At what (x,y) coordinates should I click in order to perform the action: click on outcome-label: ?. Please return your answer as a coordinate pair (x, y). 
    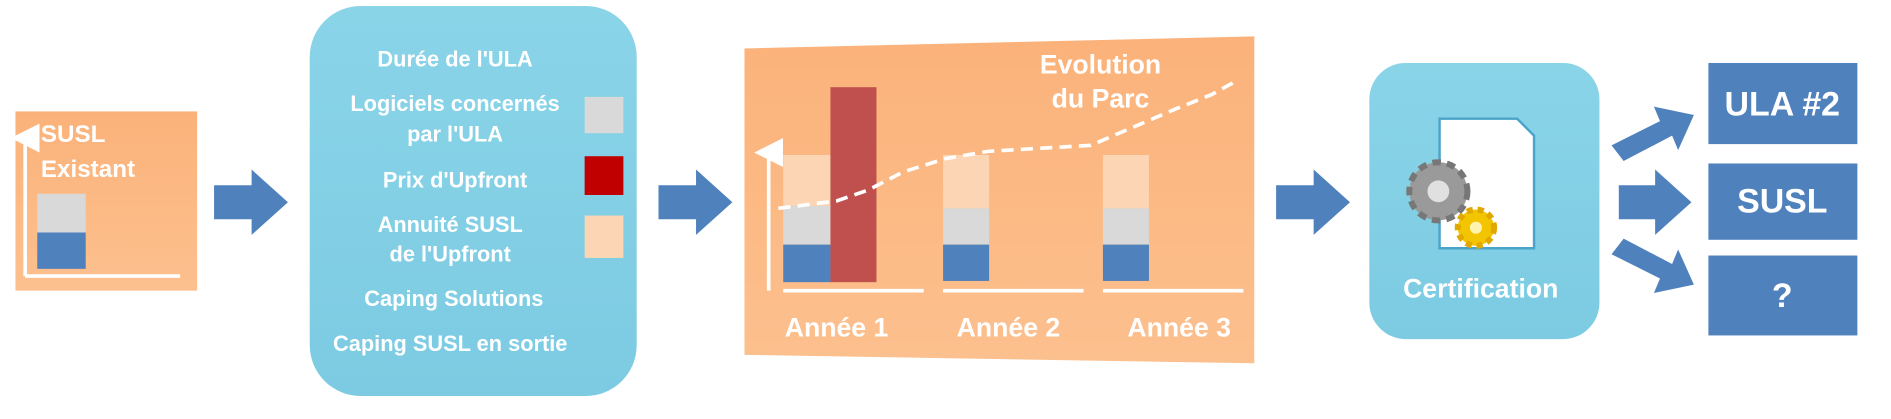
    Looking at the image, I should click on (1782, 296).